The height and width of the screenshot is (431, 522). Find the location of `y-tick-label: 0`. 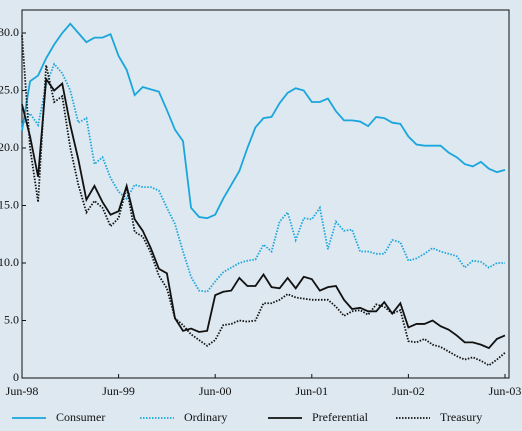

y-tick-label: 0 is located at coordinates (16, 377).